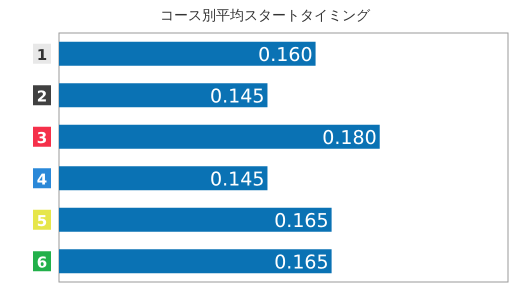 The image size is (530, 290). I want to click on title: コース別平均スタートタイミング, so click(265, 16).